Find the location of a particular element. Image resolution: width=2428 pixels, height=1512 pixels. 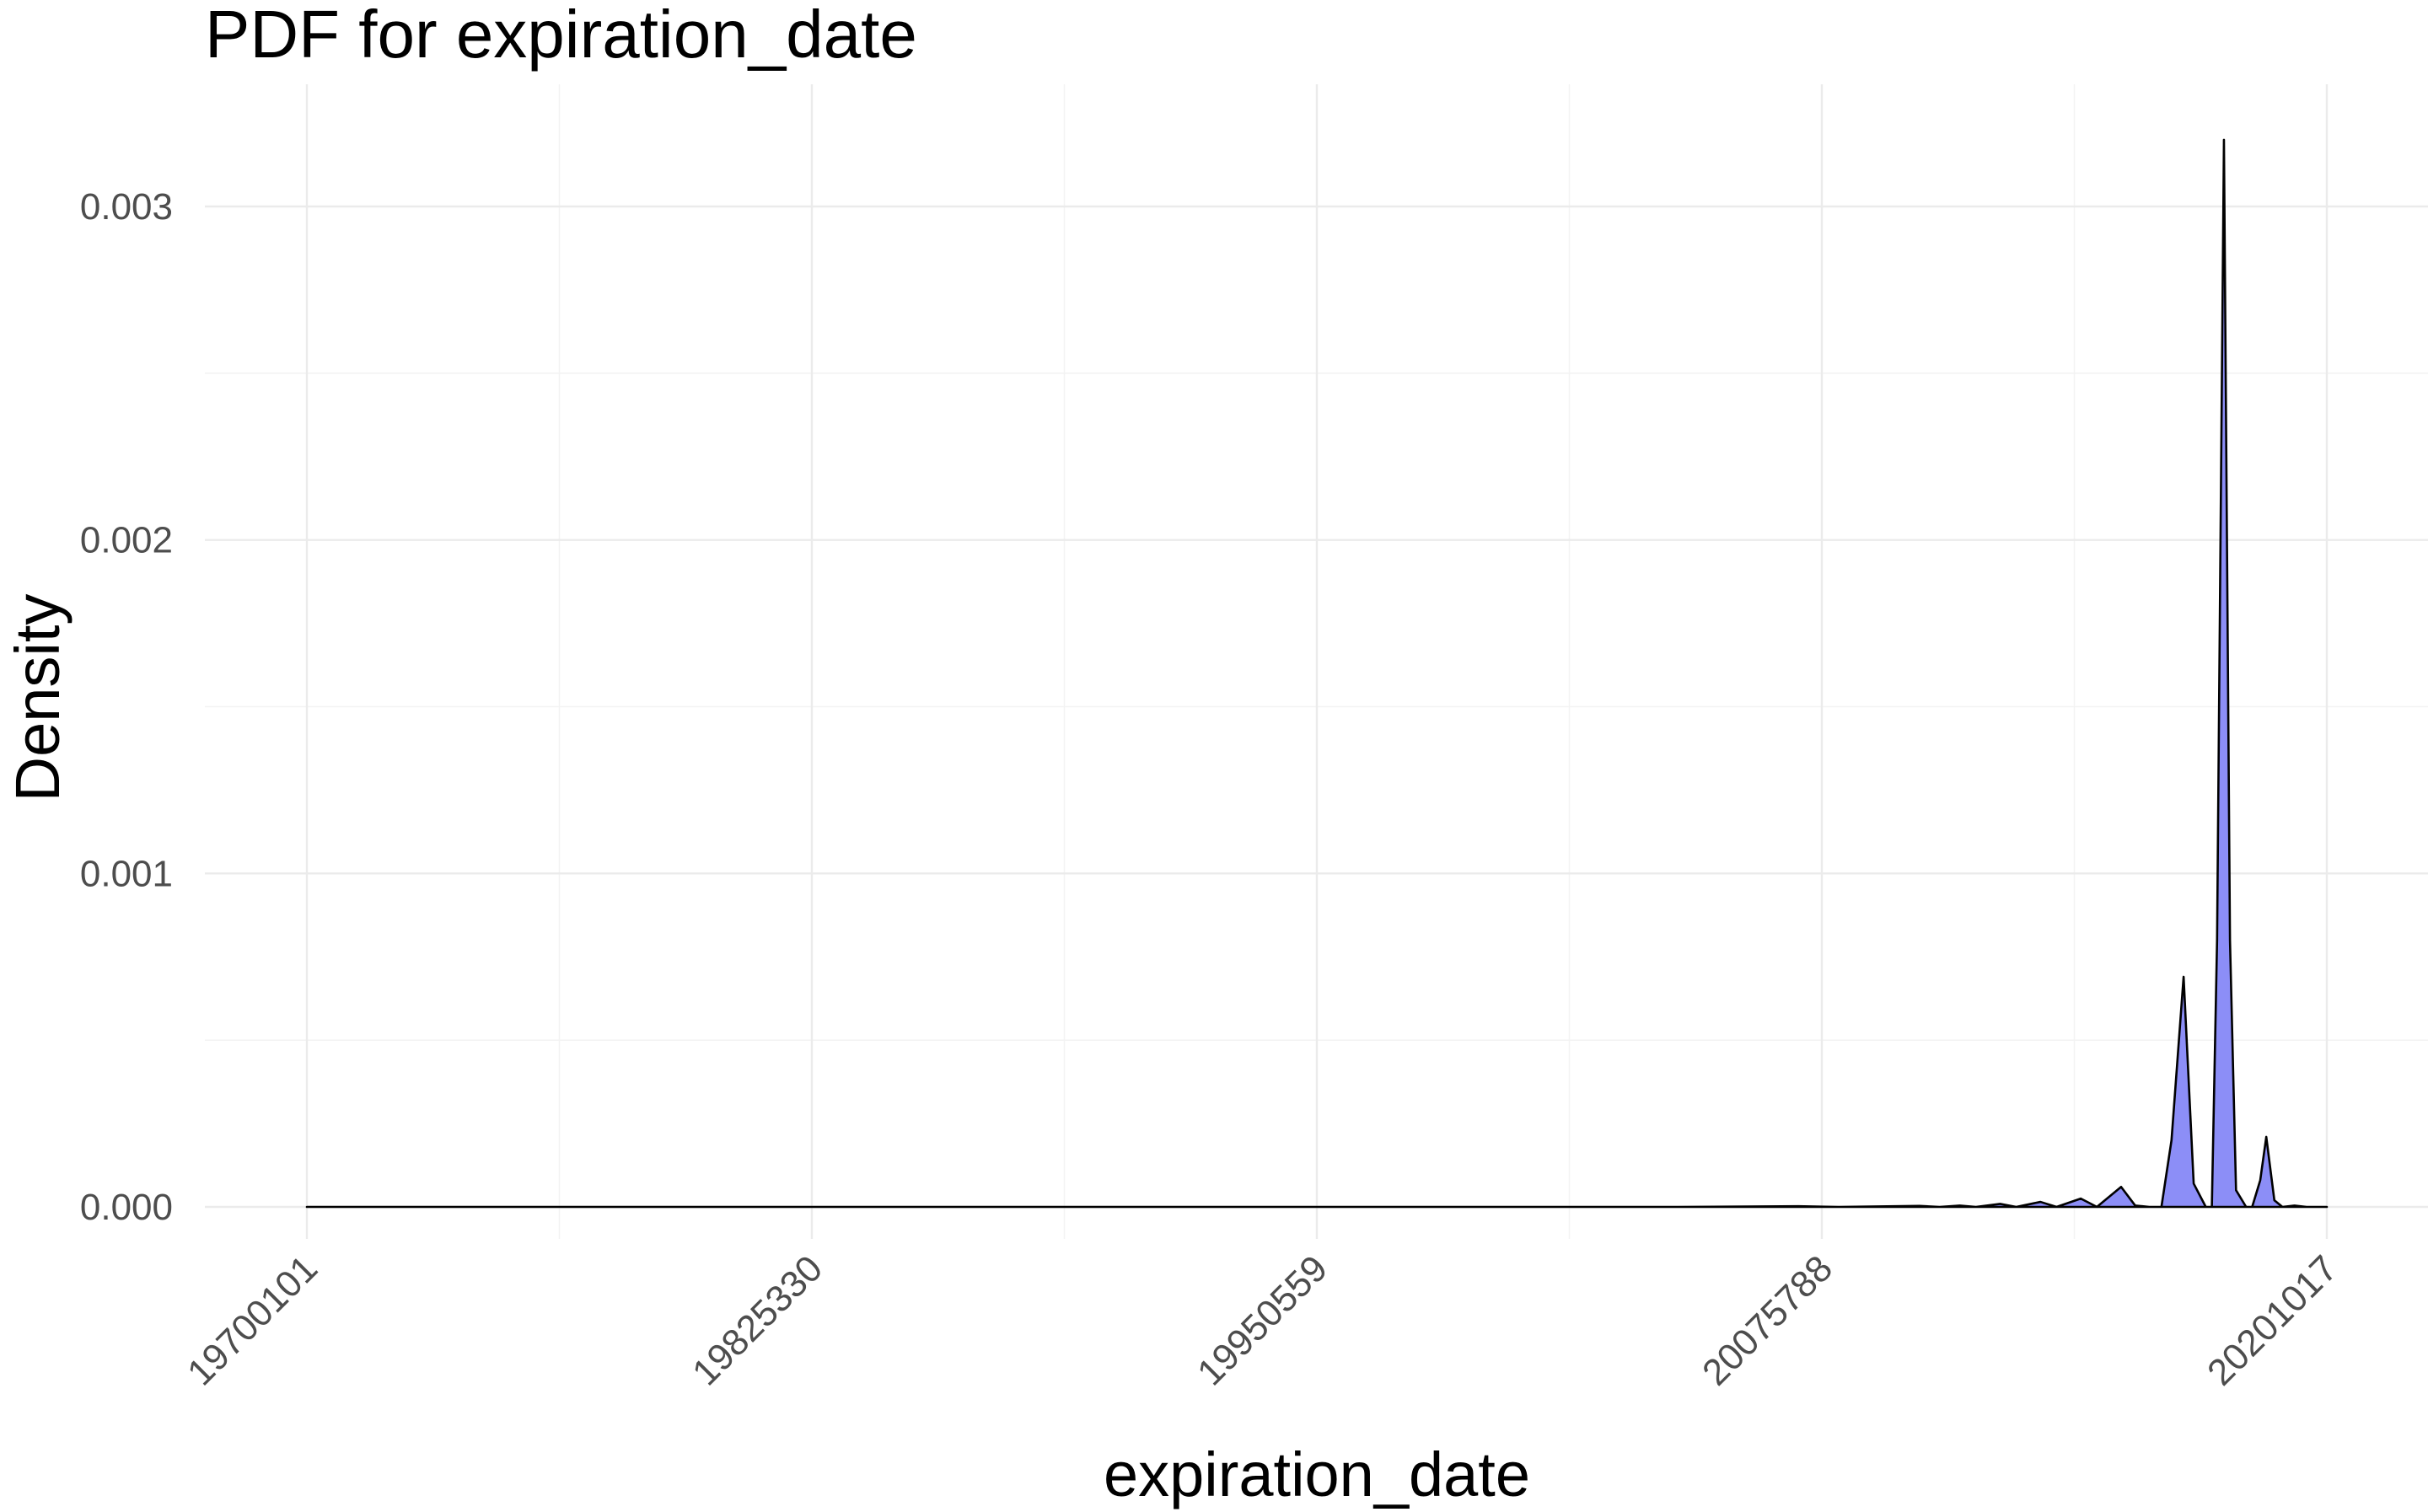

x-axis-ticks: 19700101 19825330 19950559 20075788 20201017 is located at coordinates (1262, 1320).